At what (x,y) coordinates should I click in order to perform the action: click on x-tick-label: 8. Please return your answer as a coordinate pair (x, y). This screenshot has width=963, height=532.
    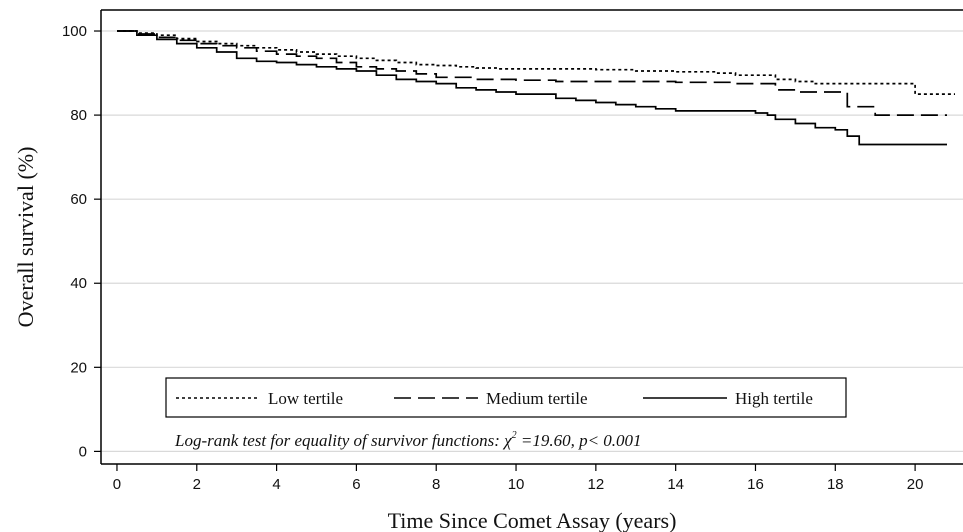
    Looking at the image, I should click on (436, 484).